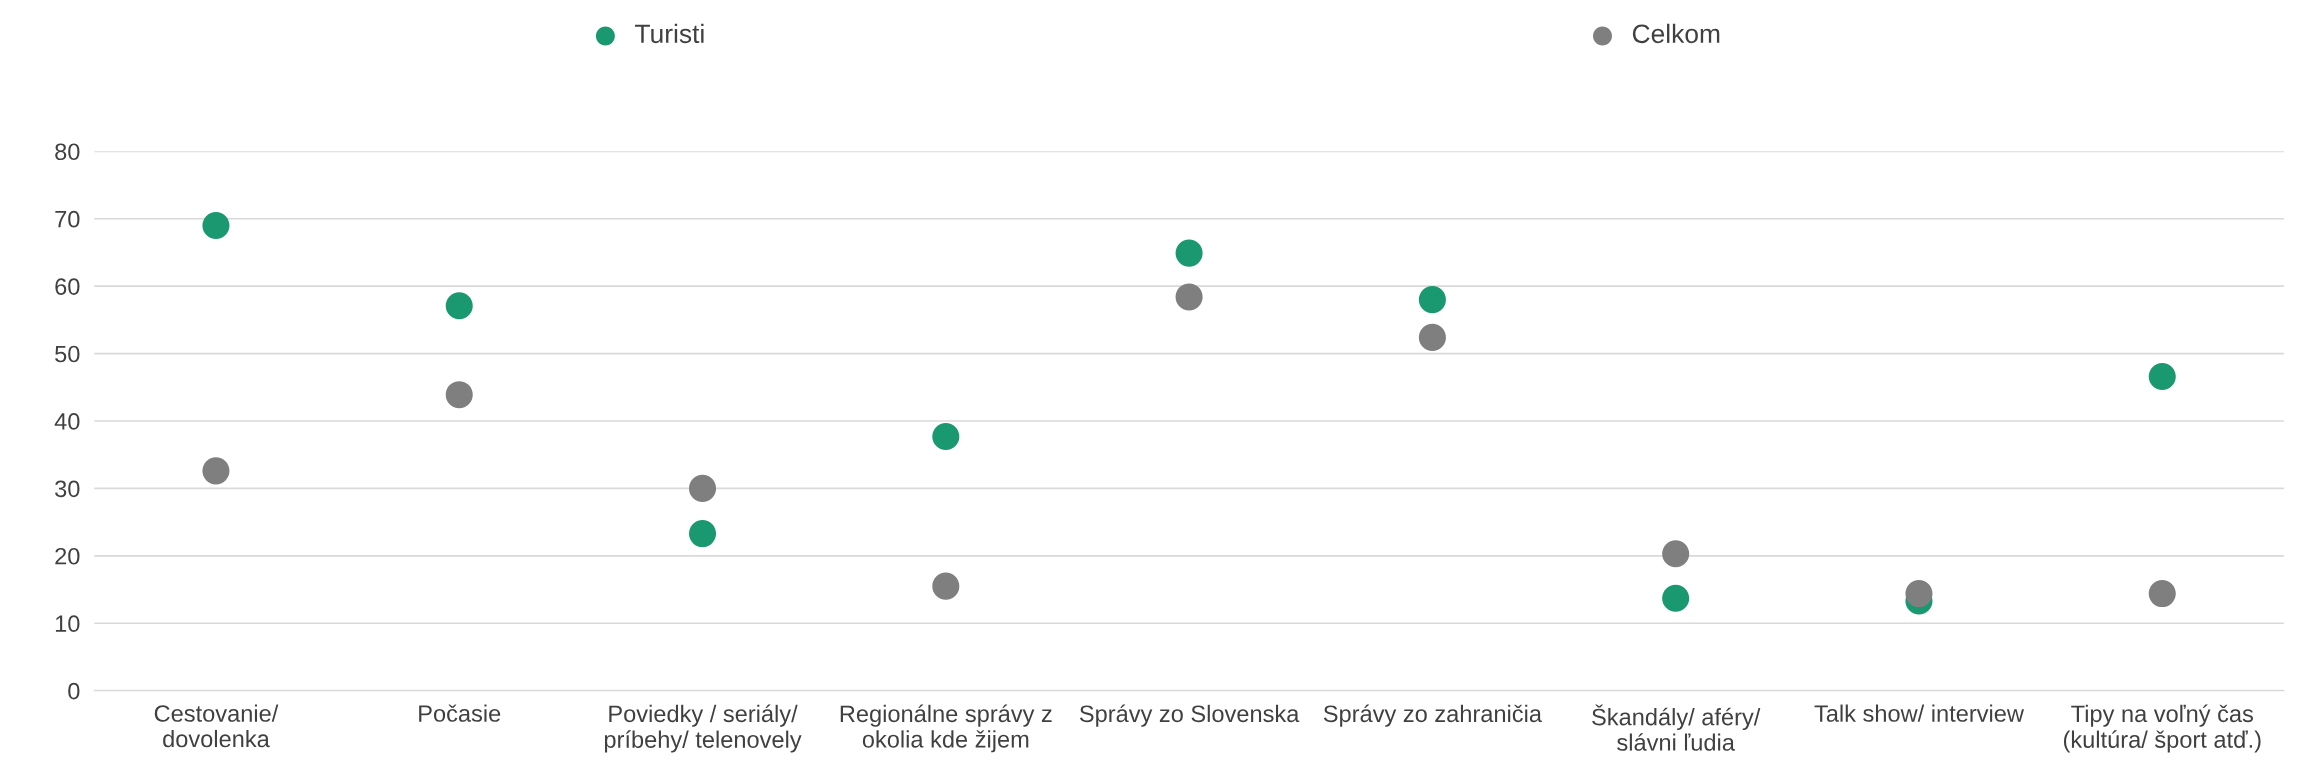 The height and width of the screenshot is (776, 2300). Describe the element at coordinates (216, 726) in the screenshot. I see `x-tick-label: Cestovanie/ dovolenka` at that location.